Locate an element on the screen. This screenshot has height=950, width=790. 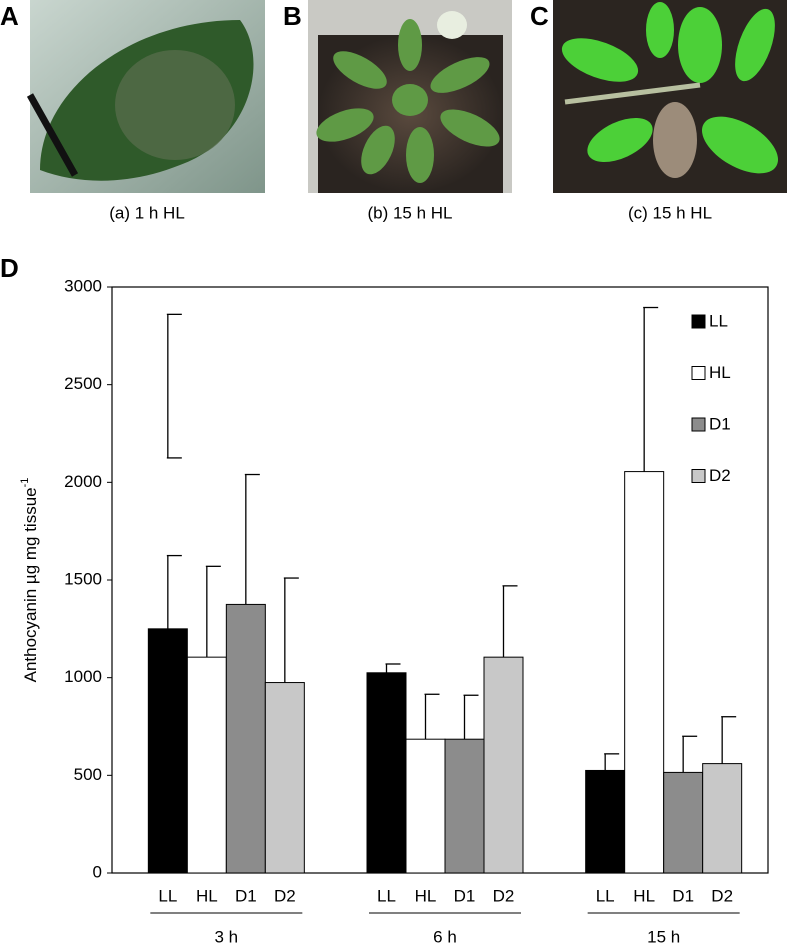
panel-letter: A is located at coordinates (9, 16).